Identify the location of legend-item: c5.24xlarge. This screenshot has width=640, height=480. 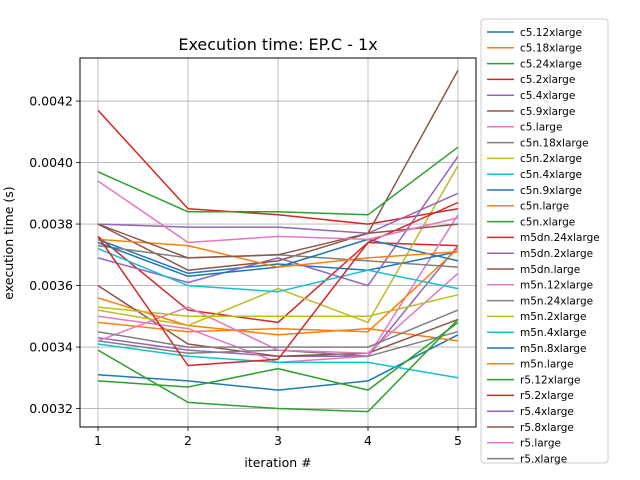
(534, 64).